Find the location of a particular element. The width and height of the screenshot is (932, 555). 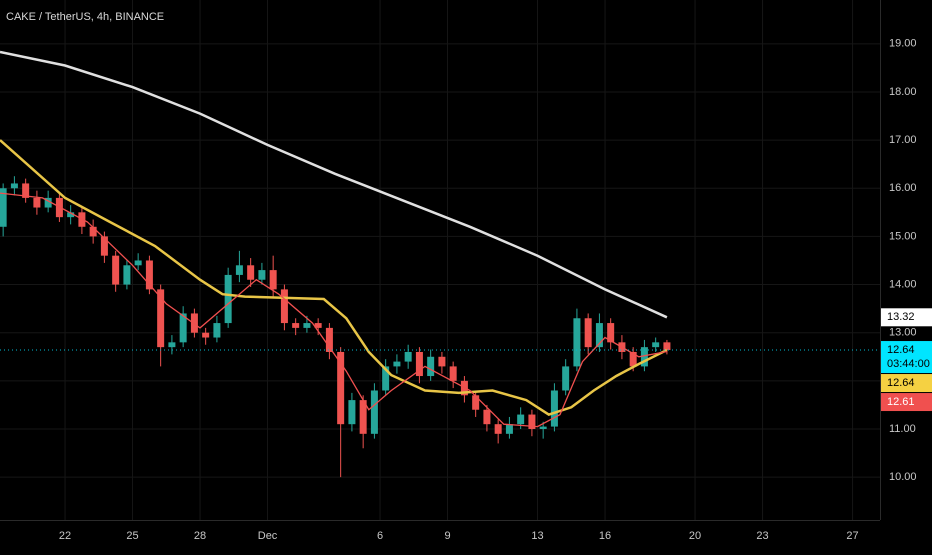

x-tick-label: 23 is located at coordinates (762, 536).